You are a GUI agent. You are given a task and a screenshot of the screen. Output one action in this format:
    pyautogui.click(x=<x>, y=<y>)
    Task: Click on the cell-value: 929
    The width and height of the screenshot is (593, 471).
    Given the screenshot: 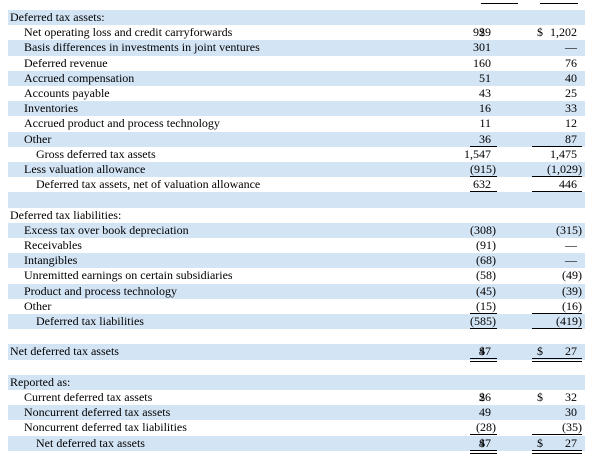 What is the action you would take?
    pyautogui.click(x=482, y=32)
    